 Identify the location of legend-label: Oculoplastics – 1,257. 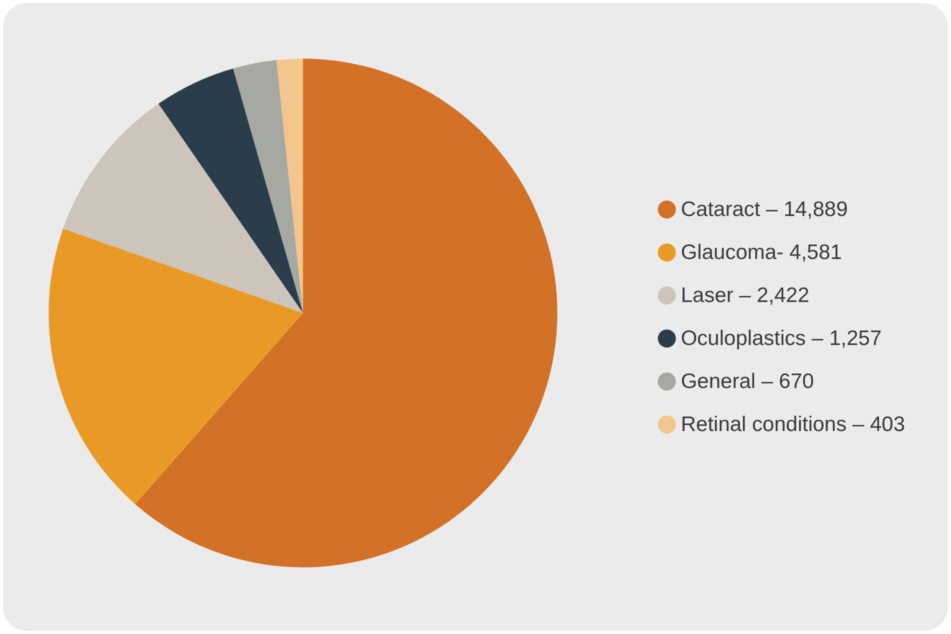
(781, 338).